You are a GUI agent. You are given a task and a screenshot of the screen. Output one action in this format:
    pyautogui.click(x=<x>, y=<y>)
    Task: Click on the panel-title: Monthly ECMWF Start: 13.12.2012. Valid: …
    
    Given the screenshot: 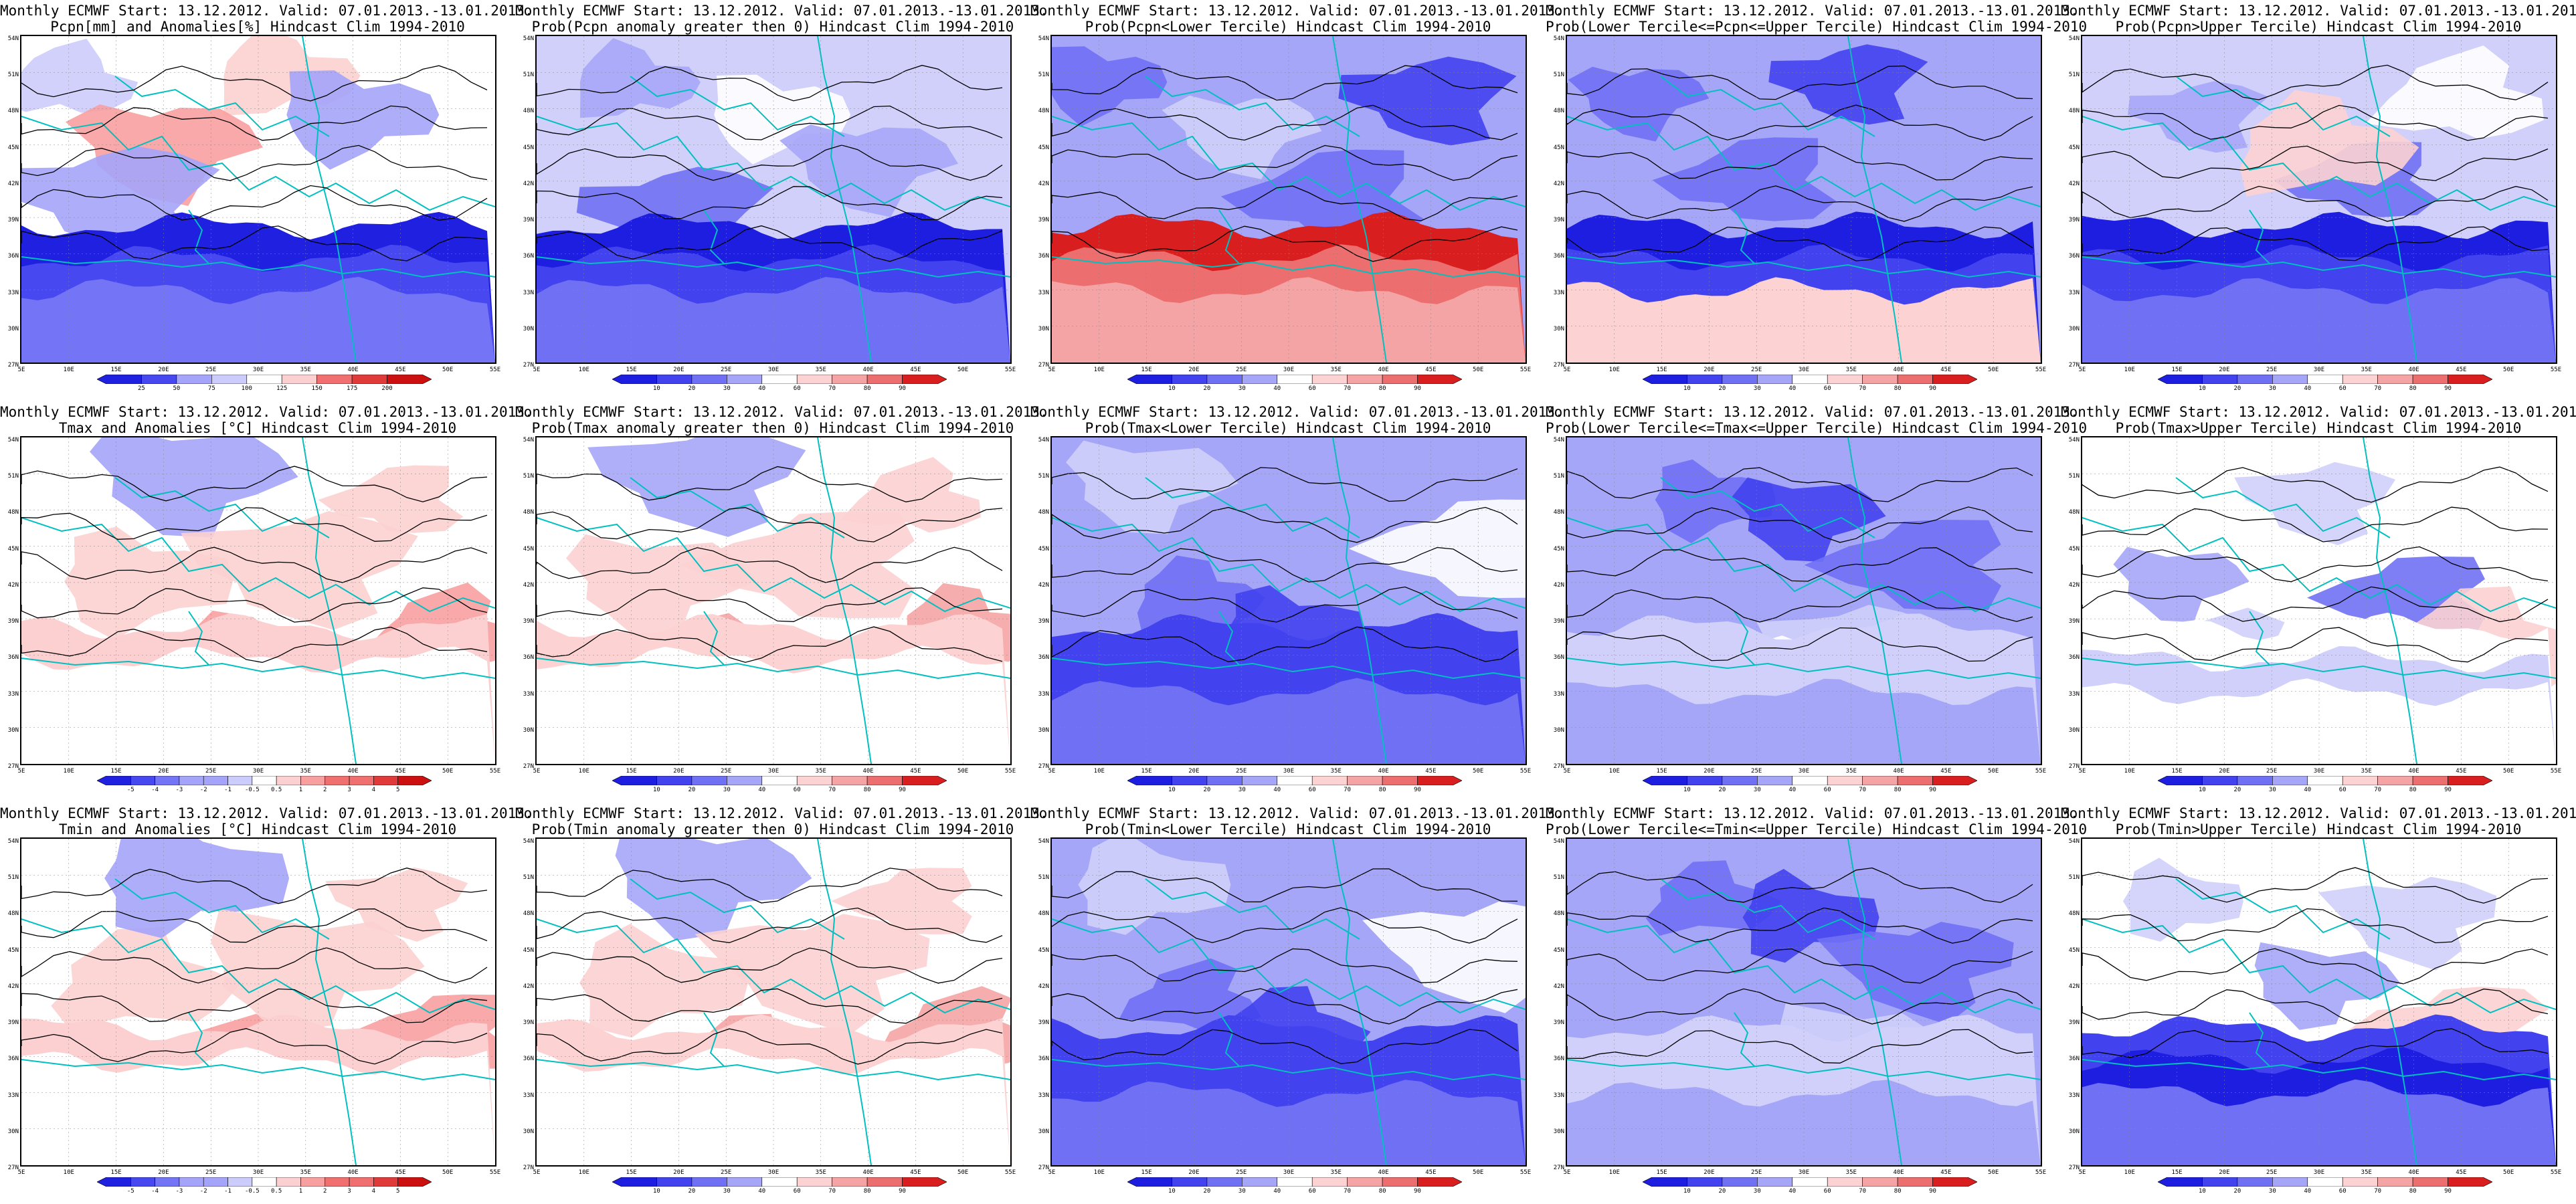 What is the action you would take?
    pyautogui.click(x=2318, y=821)
    